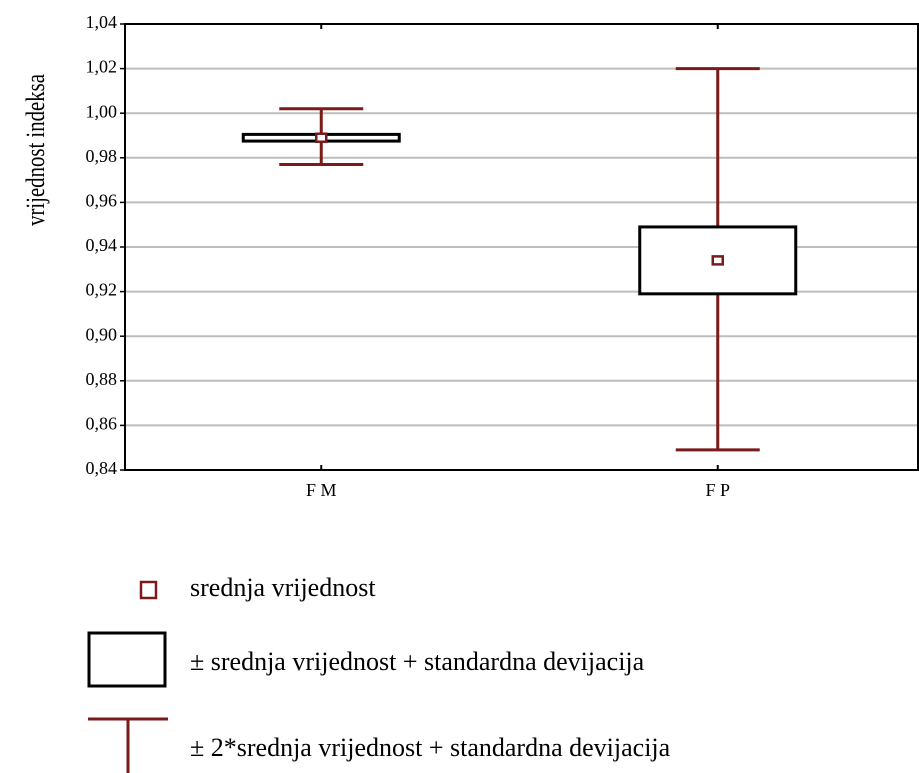 This screenshot has width=919, height=773. I want to click on legend-box-symbol, so click(127, 659).